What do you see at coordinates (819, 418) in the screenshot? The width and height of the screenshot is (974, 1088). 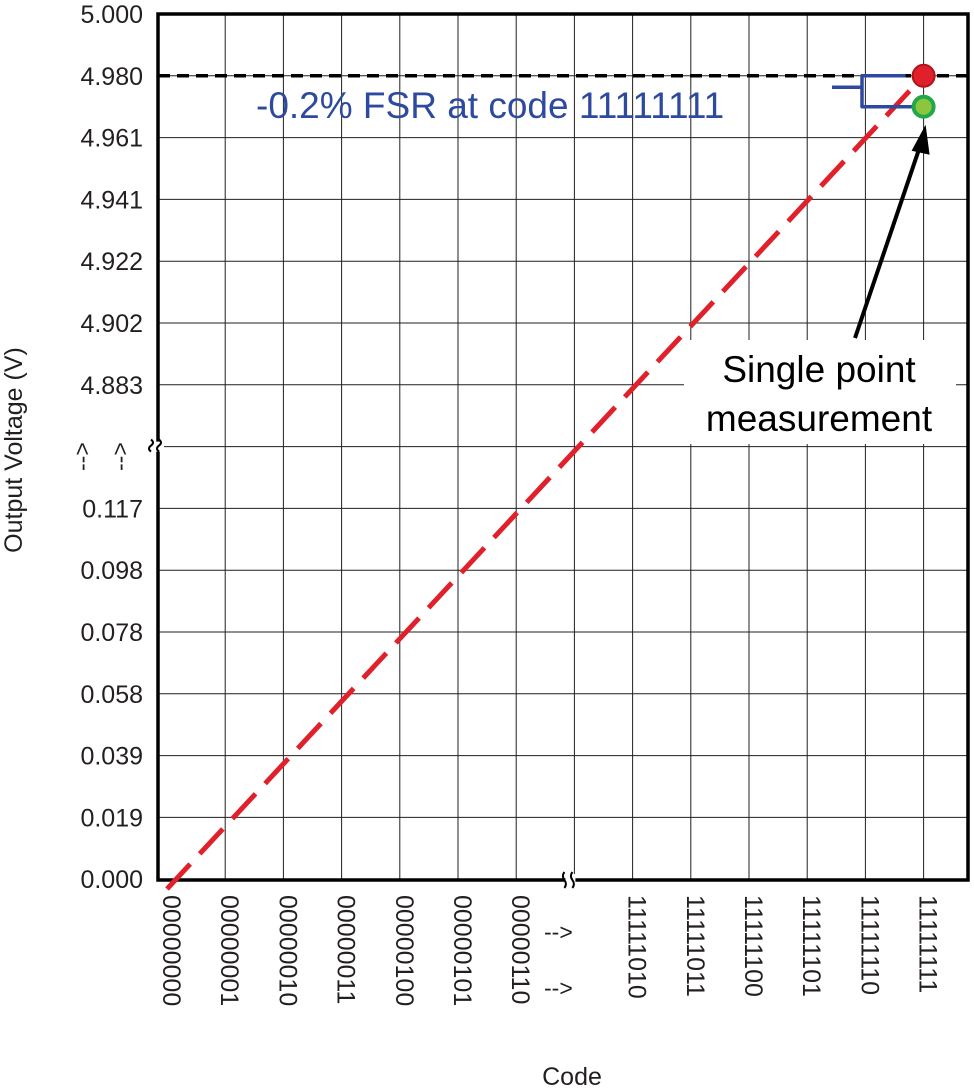 I see `measurement-label-line2: measurement` at bounding box center [819, 418].